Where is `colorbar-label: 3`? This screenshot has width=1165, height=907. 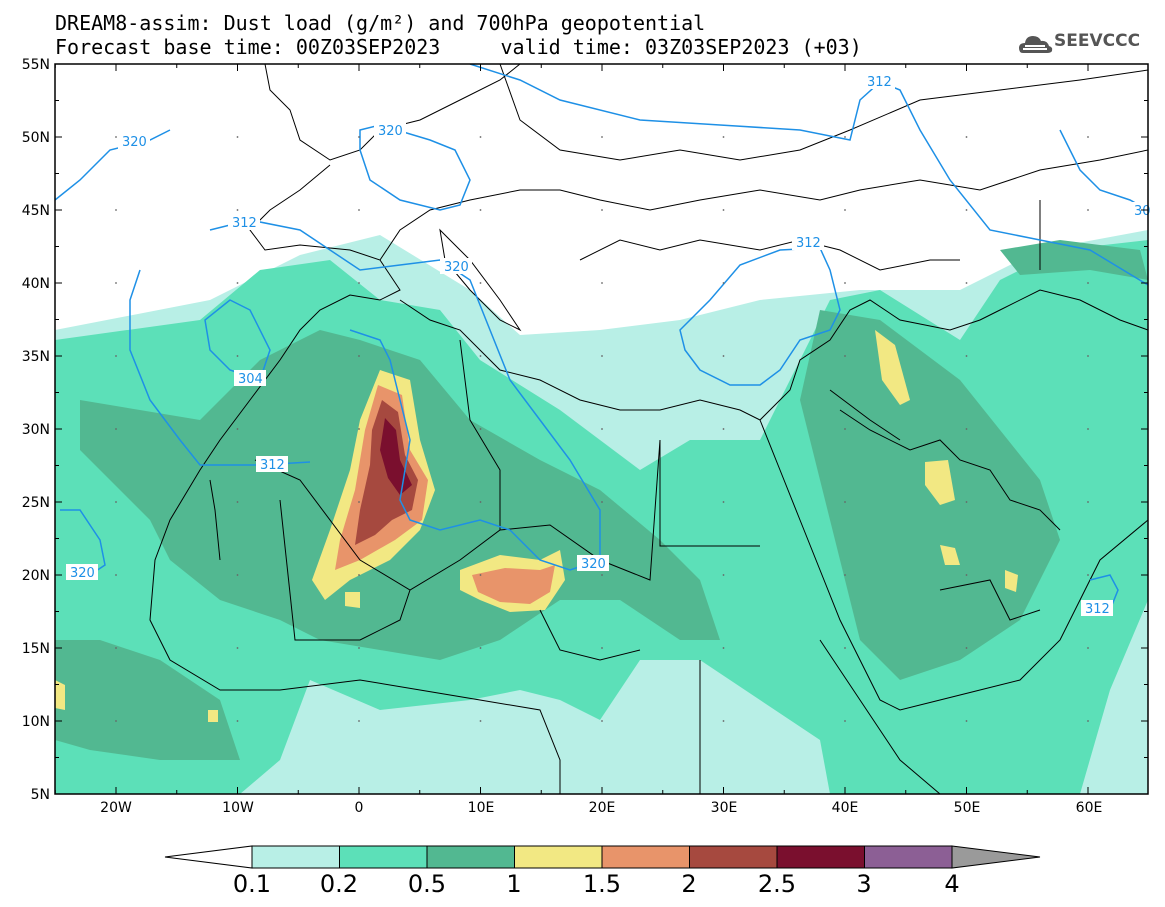 colorbar-label: 3 is located at coordinates (863, 884).